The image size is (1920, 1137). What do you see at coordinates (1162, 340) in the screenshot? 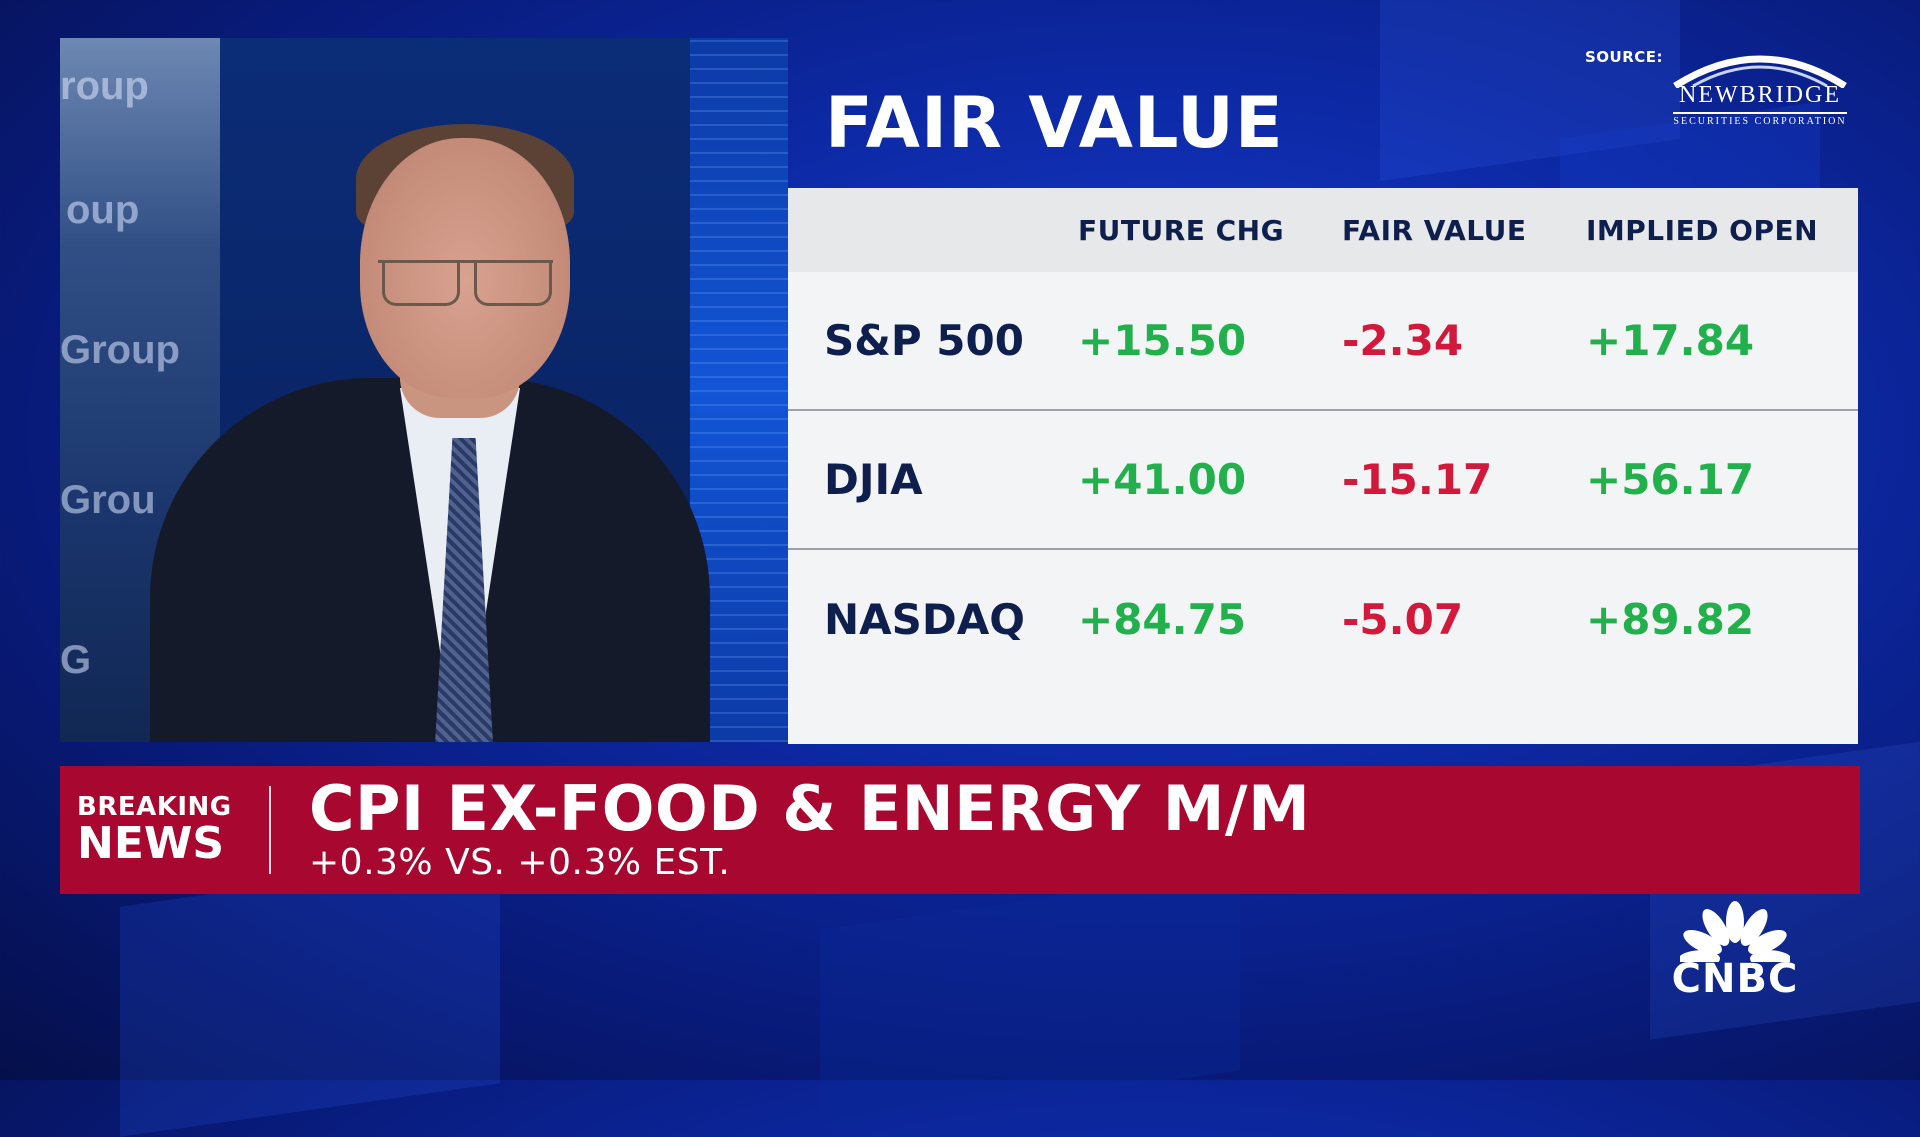
I see `future-chg-value: +15.50` at bounding box center [1162, 340].